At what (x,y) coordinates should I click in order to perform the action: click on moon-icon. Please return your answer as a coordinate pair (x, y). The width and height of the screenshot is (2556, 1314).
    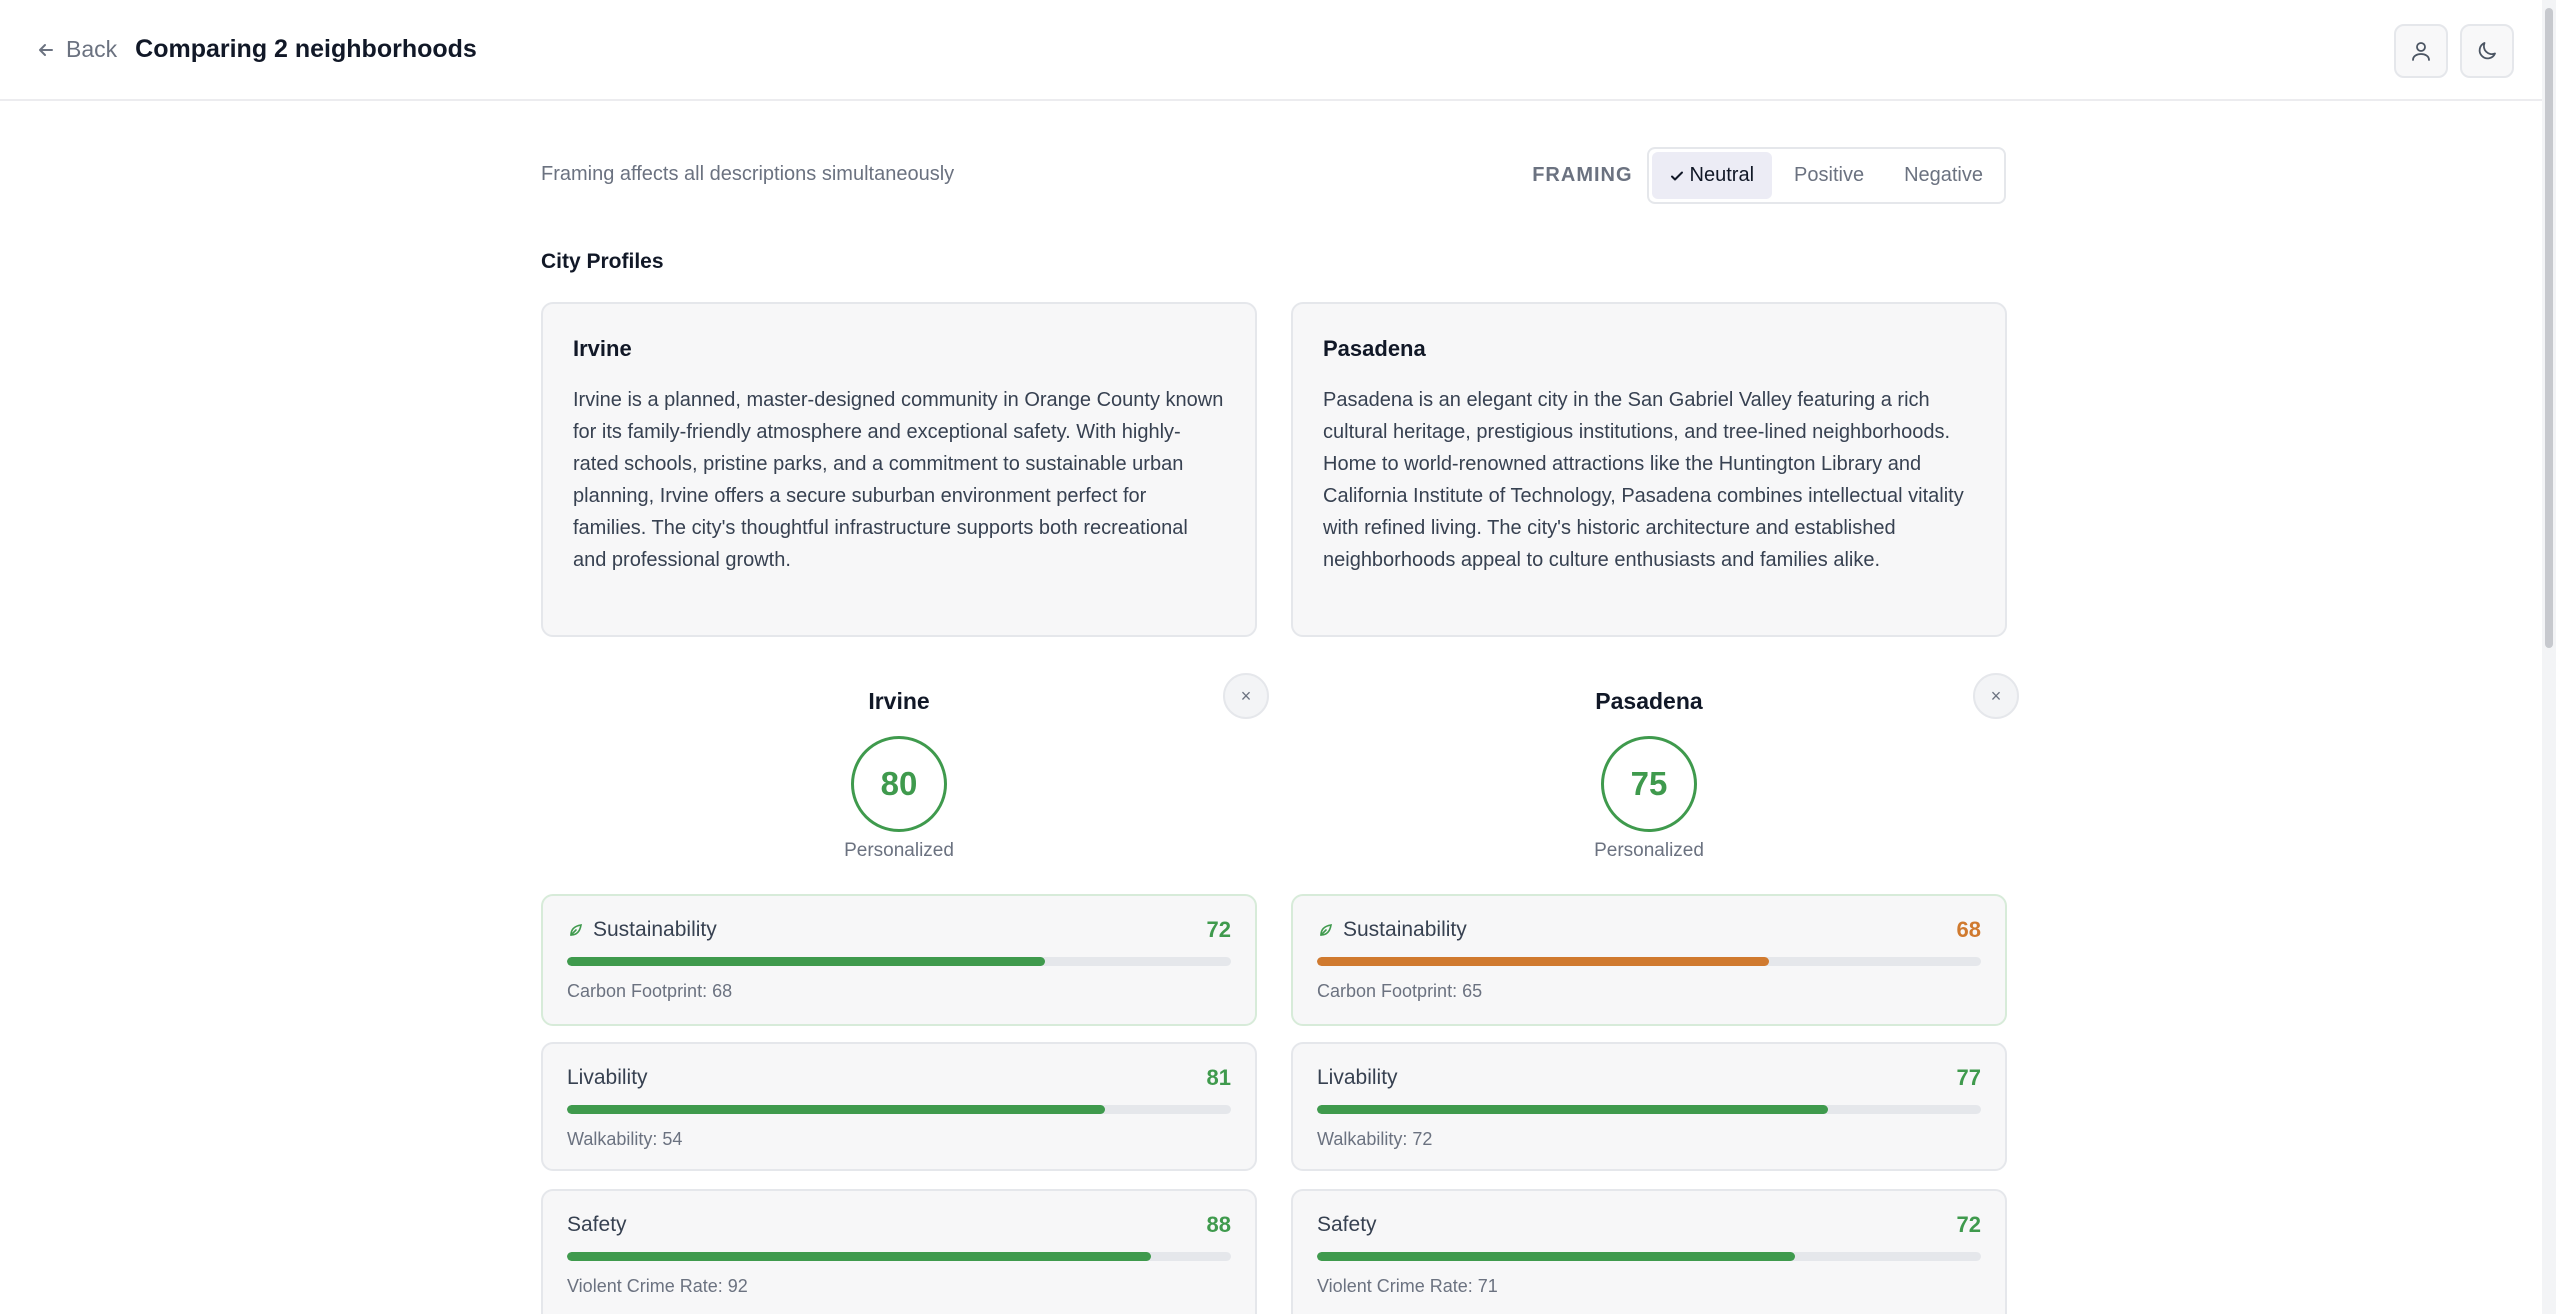
    Looking at the image, I should click on (2487, 51).